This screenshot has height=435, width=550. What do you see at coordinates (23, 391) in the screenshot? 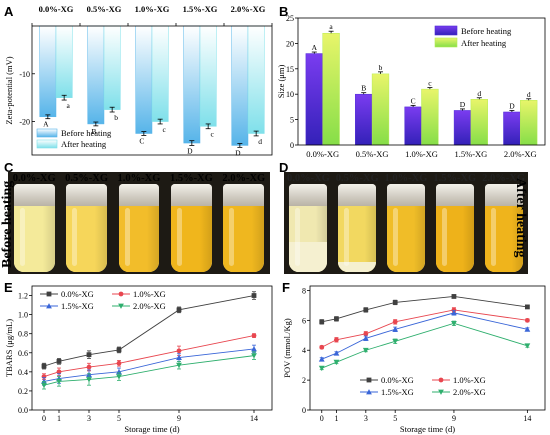
I see `ytick-label-e: 0.2` at bounding box center [23, 391].